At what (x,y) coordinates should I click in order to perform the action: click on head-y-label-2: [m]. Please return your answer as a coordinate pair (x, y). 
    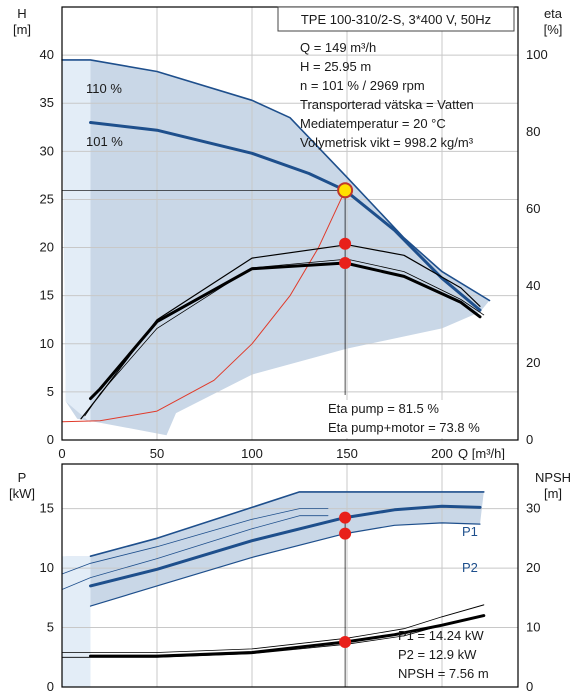
    Looking at the image, I should click on (22, 29).